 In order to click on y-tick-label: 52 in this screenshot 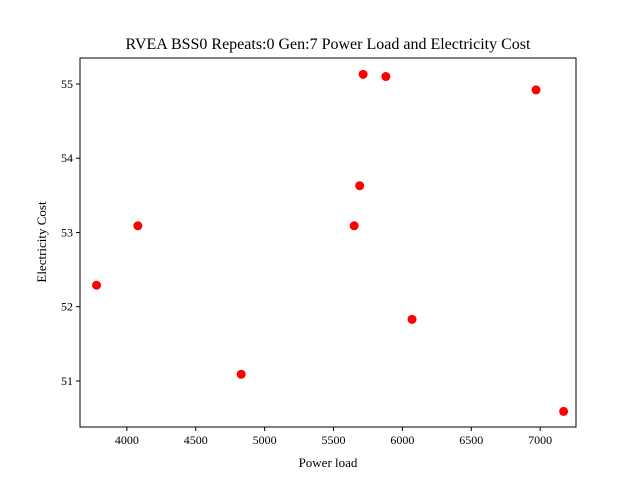, I will do `click(67, 307)`.